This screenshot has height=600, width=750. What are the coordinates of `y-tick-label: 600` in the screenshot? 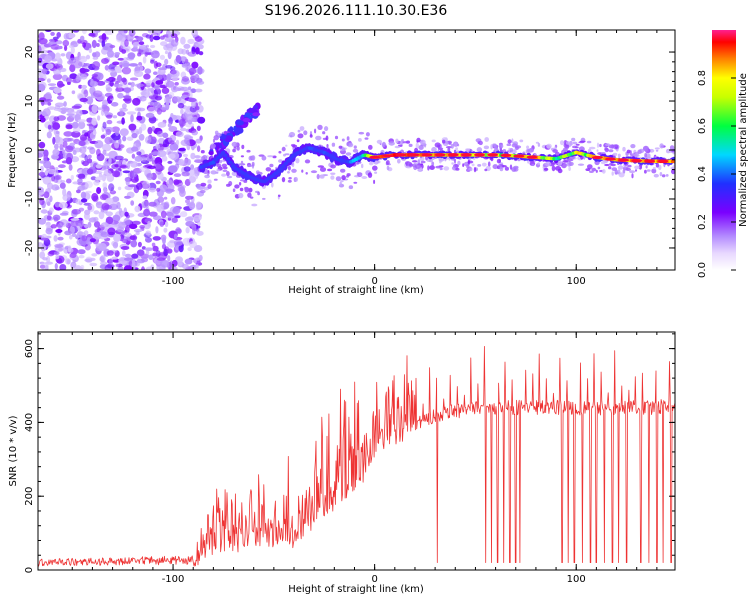 It's located at (29, 348).